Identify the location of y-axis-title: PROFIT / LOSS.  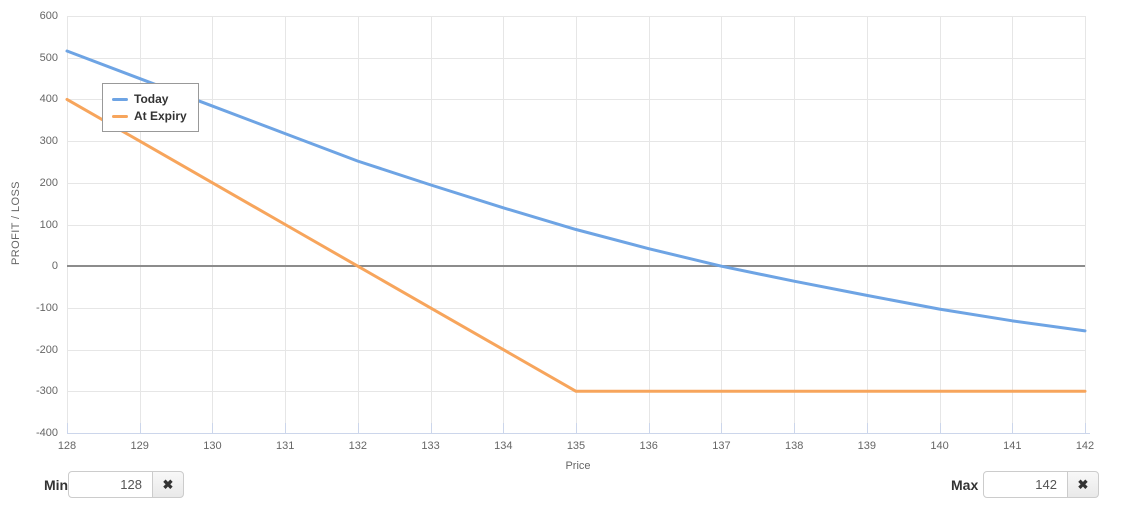
(16, 223).